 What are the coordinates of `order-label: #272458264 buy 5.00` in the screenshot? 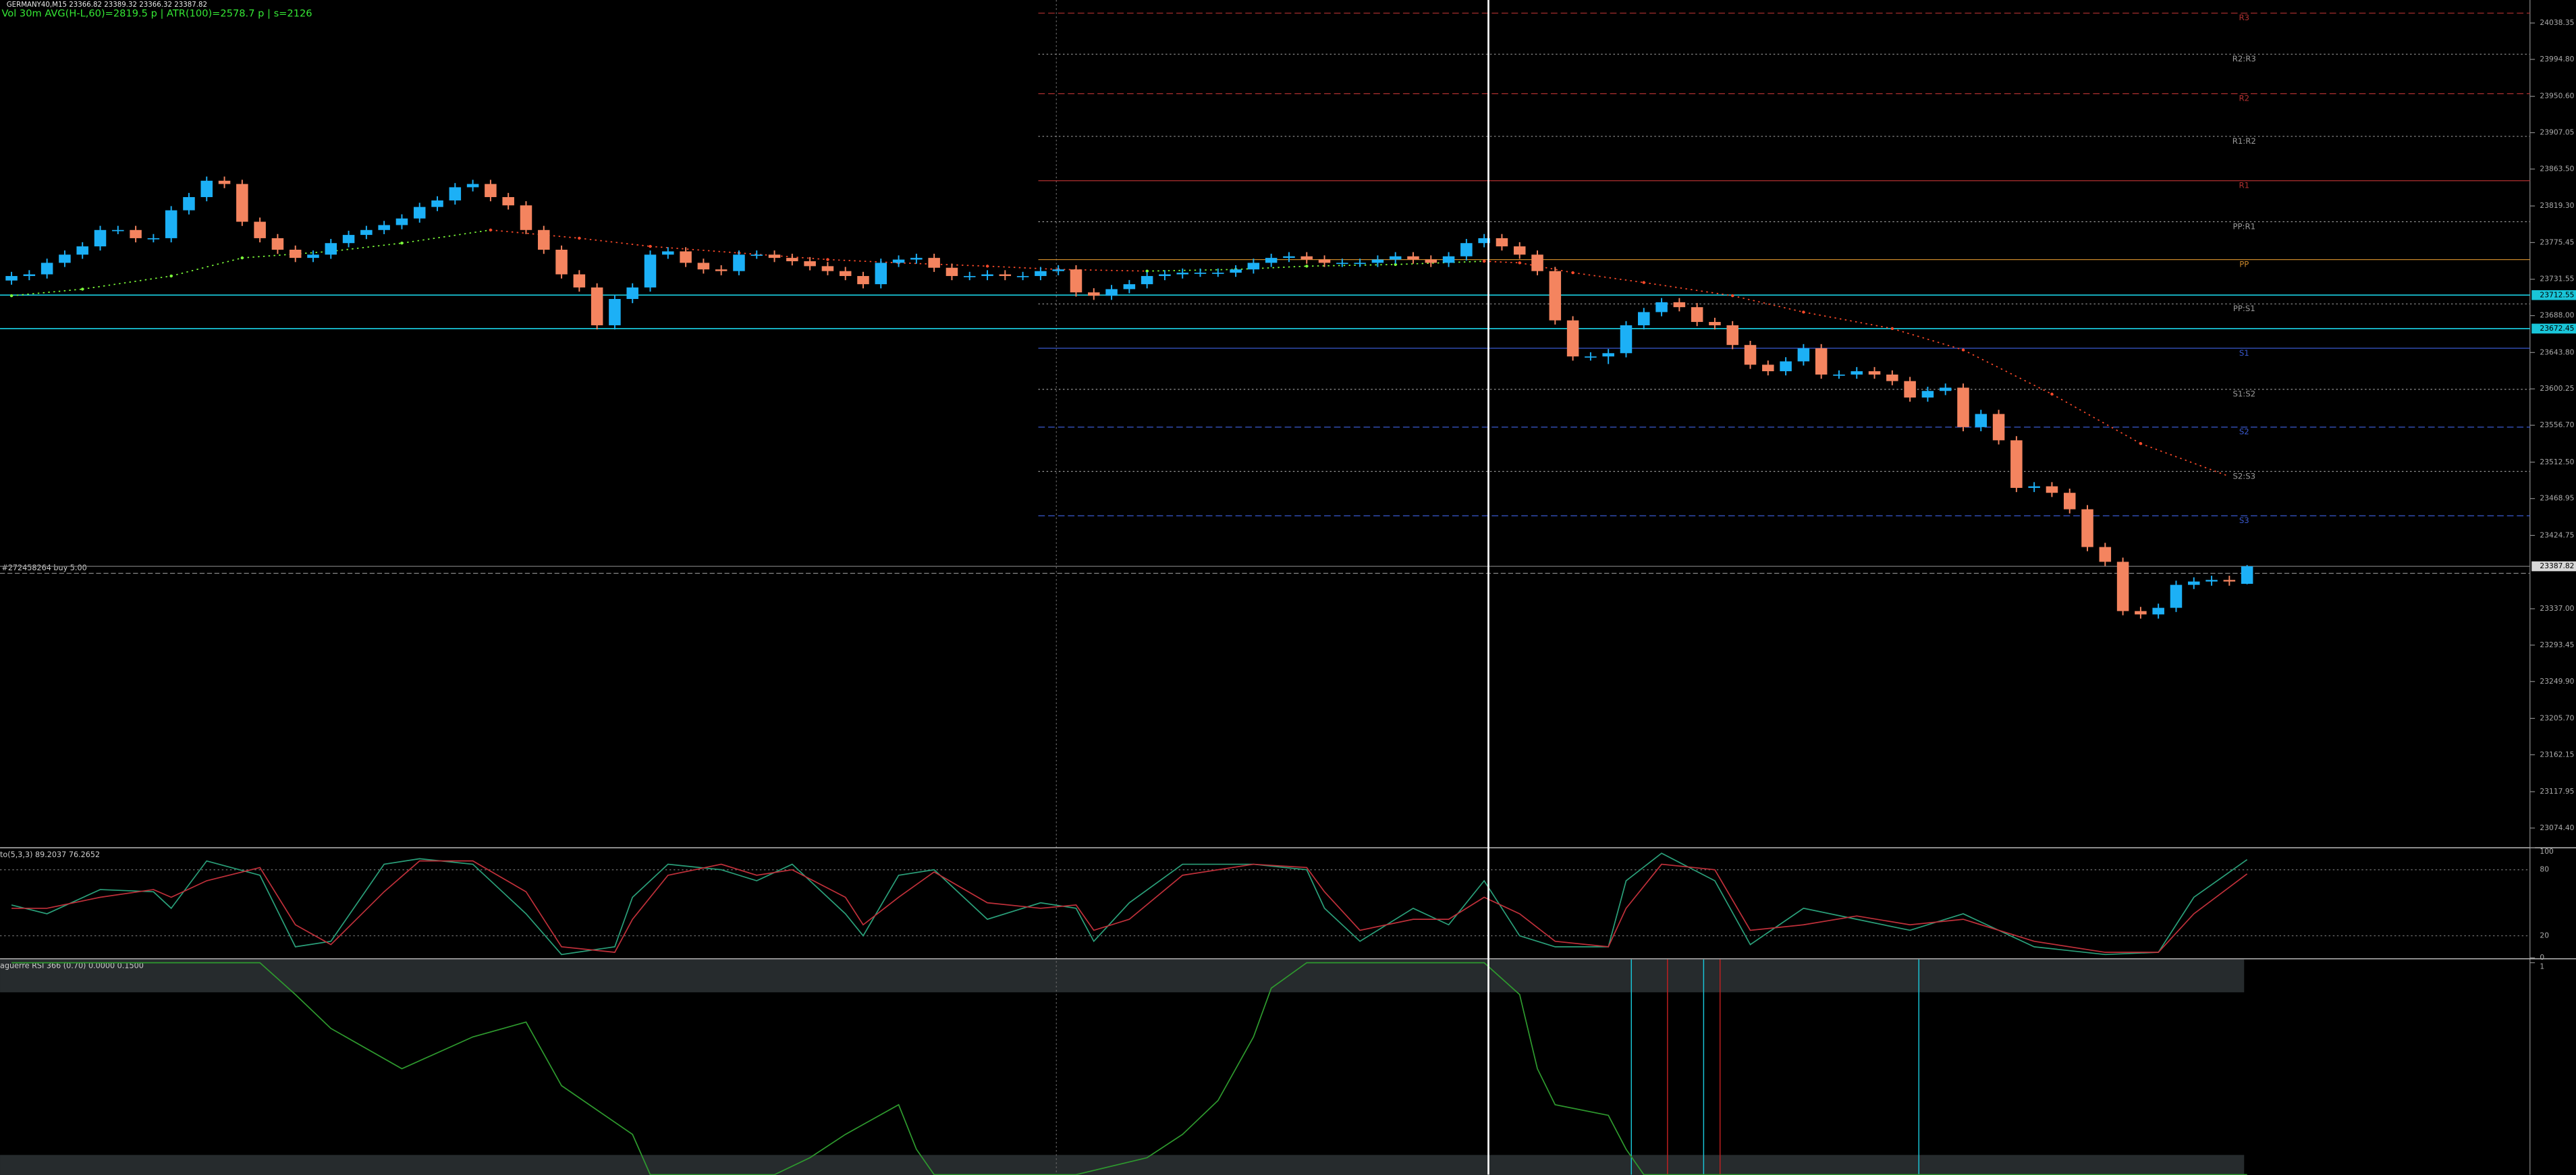 It's located at (43, 568).